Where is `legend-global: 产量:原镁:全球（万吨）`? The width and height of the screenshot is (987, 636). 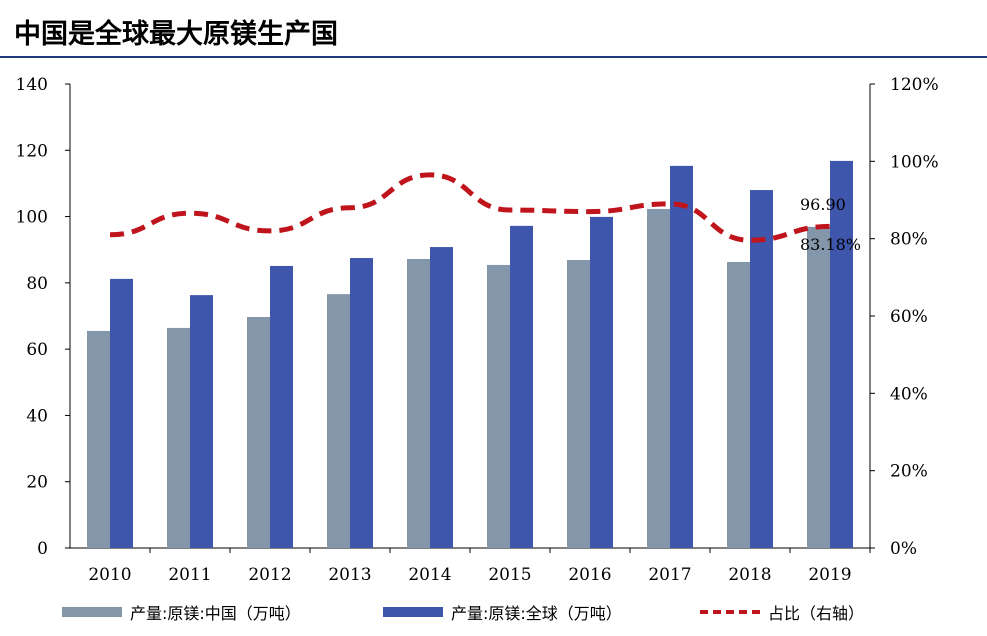
legend-global: 产量:原镁:全球（万吨） is located at coordinates (502, 612).